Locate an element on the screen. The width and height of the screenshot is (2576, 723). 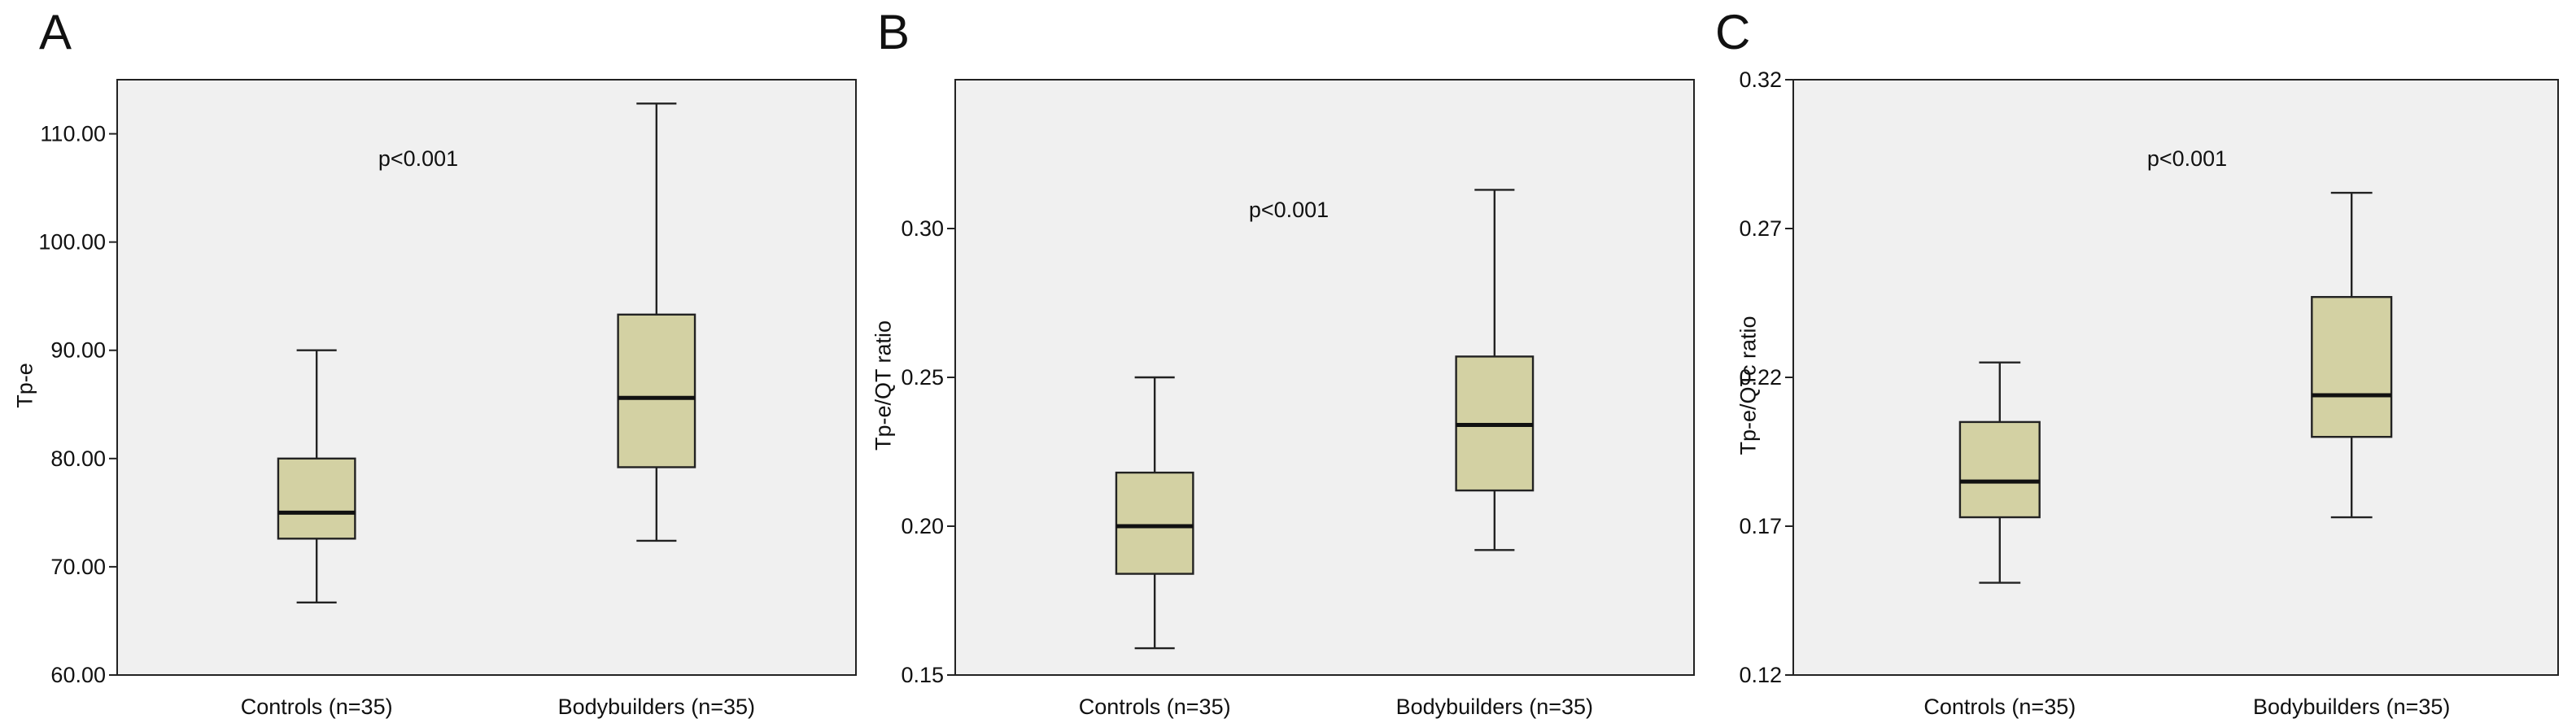
panel-letter-b: B is located at coordinates (893, 32).